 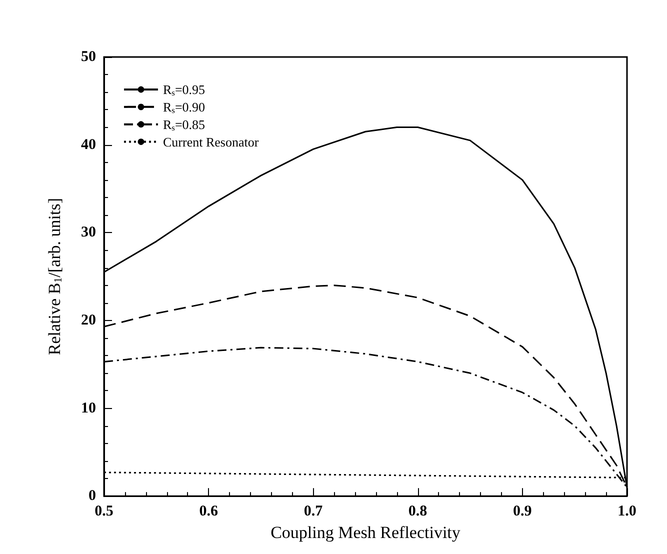 I want to click on y-axis-title: Relative B1/[arb. units], so click(x=54, y=277).